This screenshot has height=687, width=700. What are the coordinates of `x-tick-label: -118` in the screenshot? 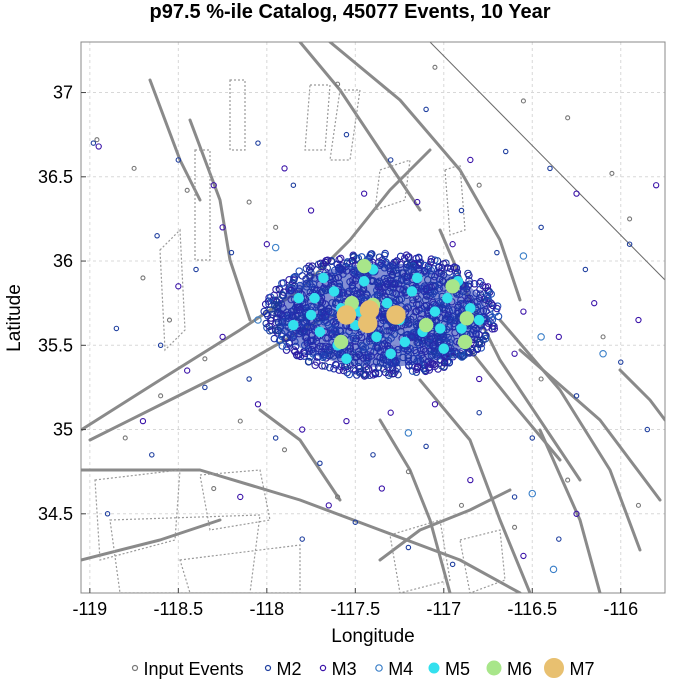 It's located at (266, 609).